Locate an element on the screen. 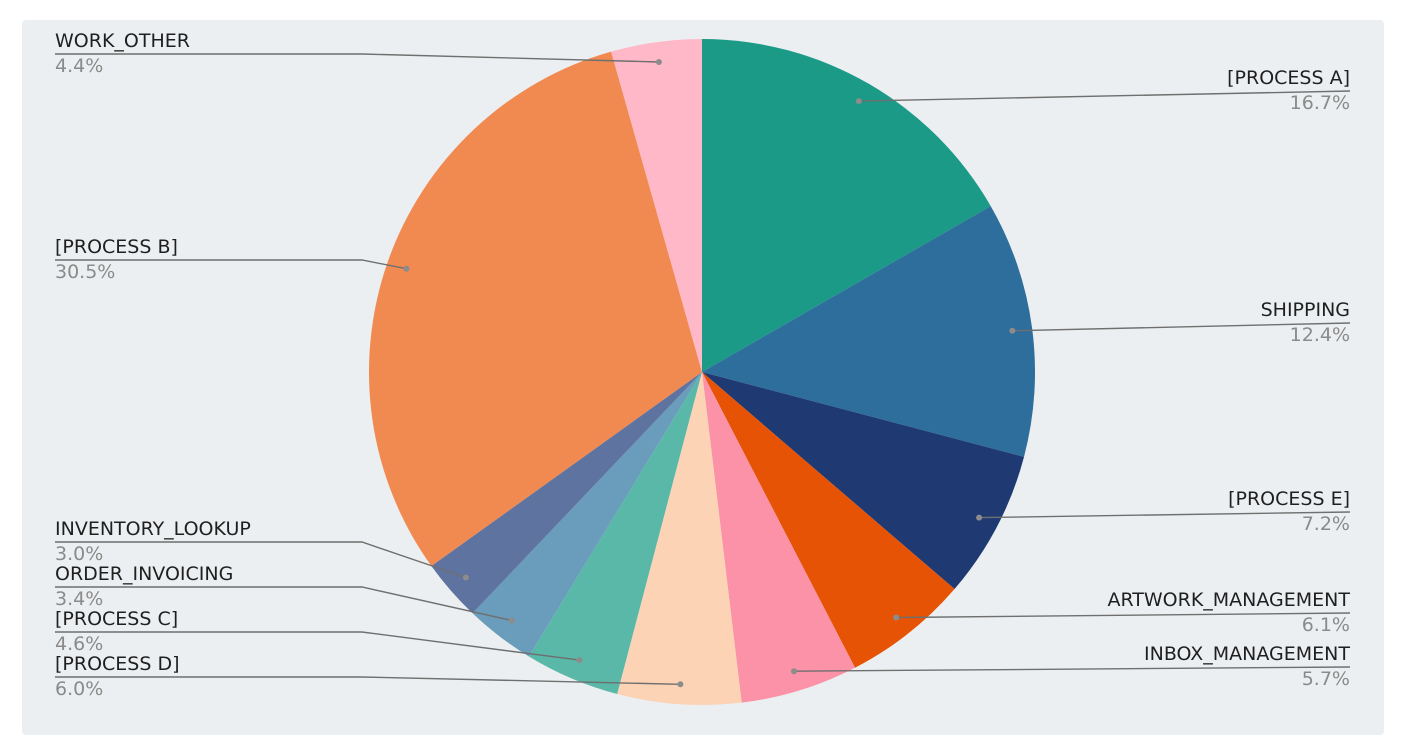 The width and height of the screenshot is (1405, 752). leader-dot-inventory-lookup is located at coordinates (465, 577).